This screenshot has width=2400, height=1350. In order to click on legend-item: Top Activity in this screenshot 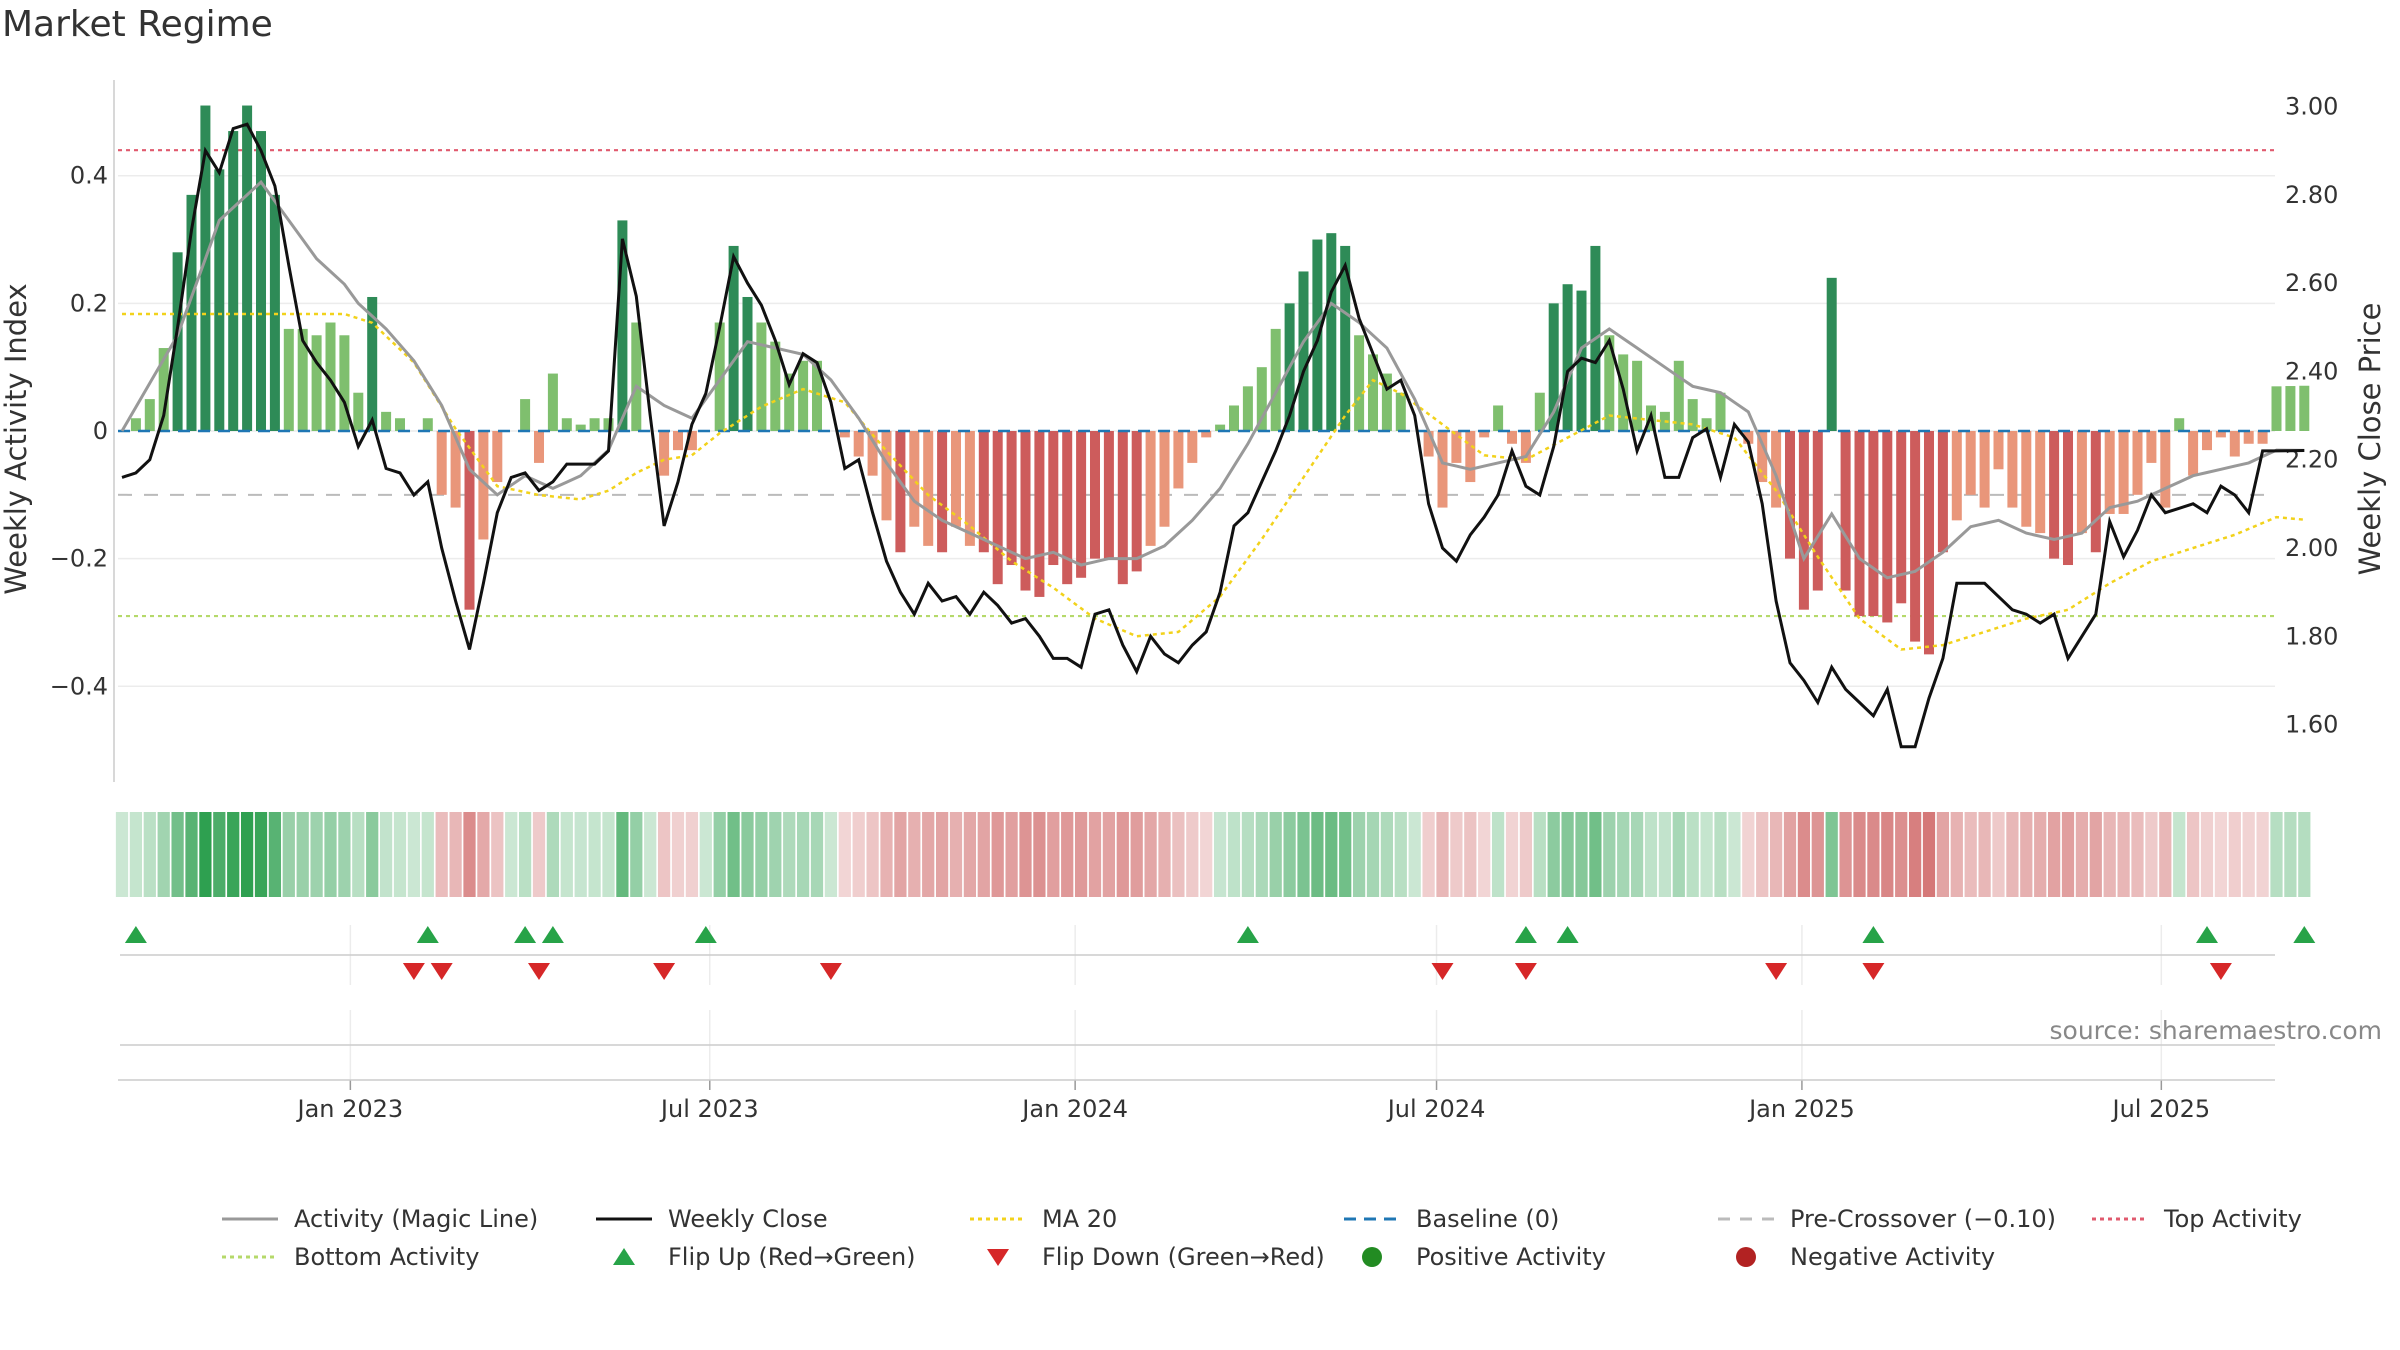, I will do `click(2196, 1219)`.